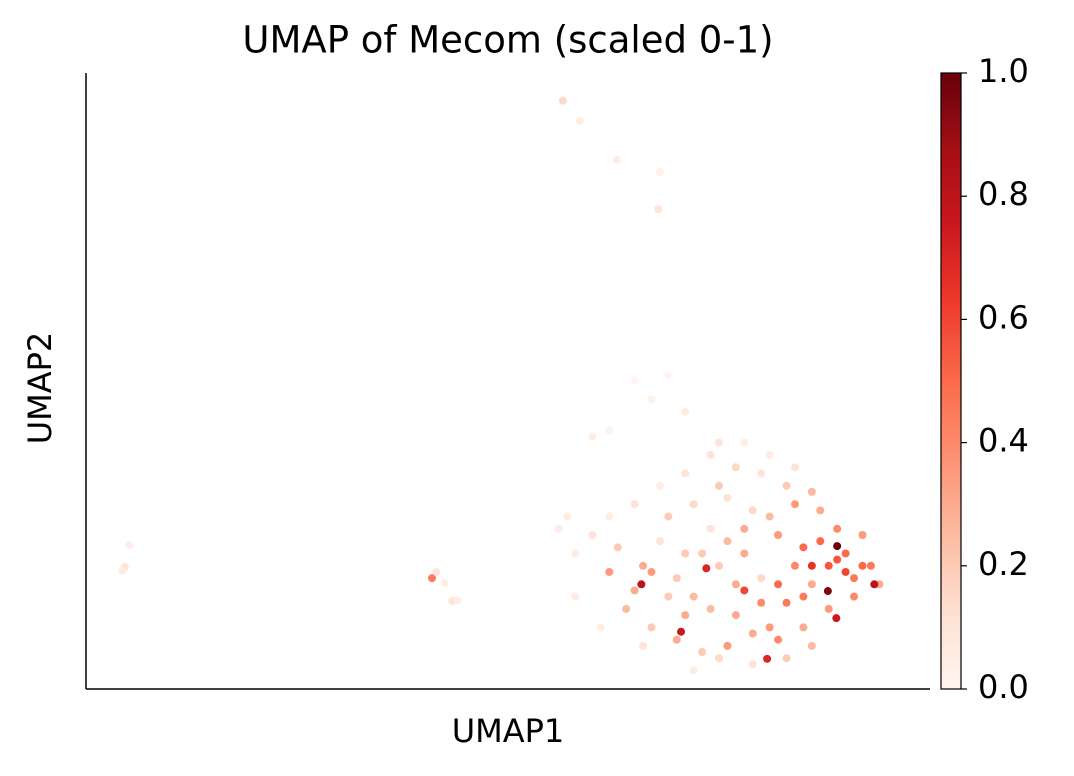 The width and height of the screenshot is (1074, 776). What do you see at coordinates (507, 40) in the screenshot?
I see `chart-title: UMAP of Mecom (scaled 0-1)` at bounding box center [507, 40].